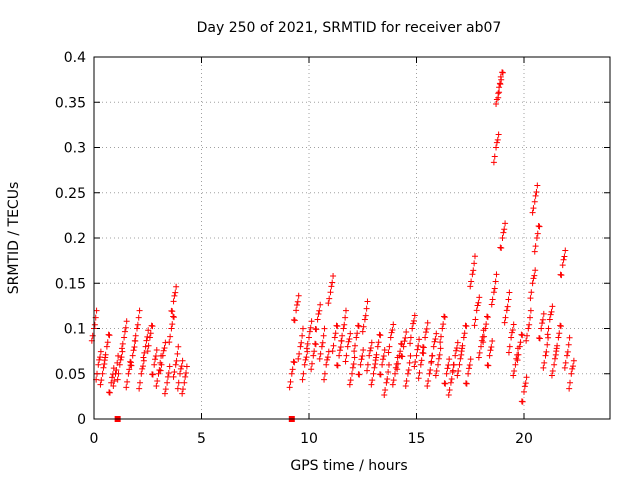 This screenshot has width=640, height=480. I want to click on y-tick-label: 0.05, so click(70, 375).